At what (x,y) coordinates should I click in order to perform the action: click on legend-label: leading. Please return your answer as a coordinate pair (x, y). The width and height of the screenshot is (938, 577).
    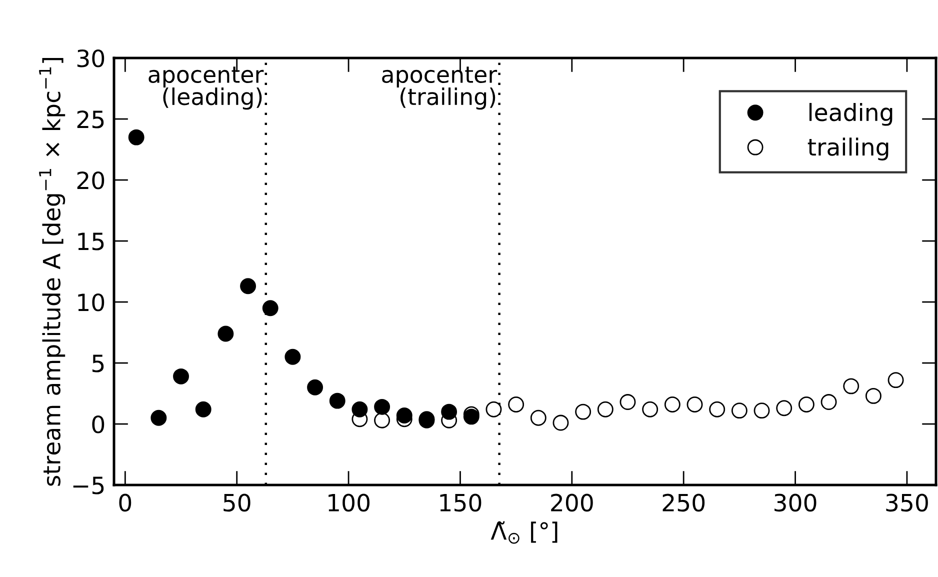
    Looking at the image, I should click on (850, 114).